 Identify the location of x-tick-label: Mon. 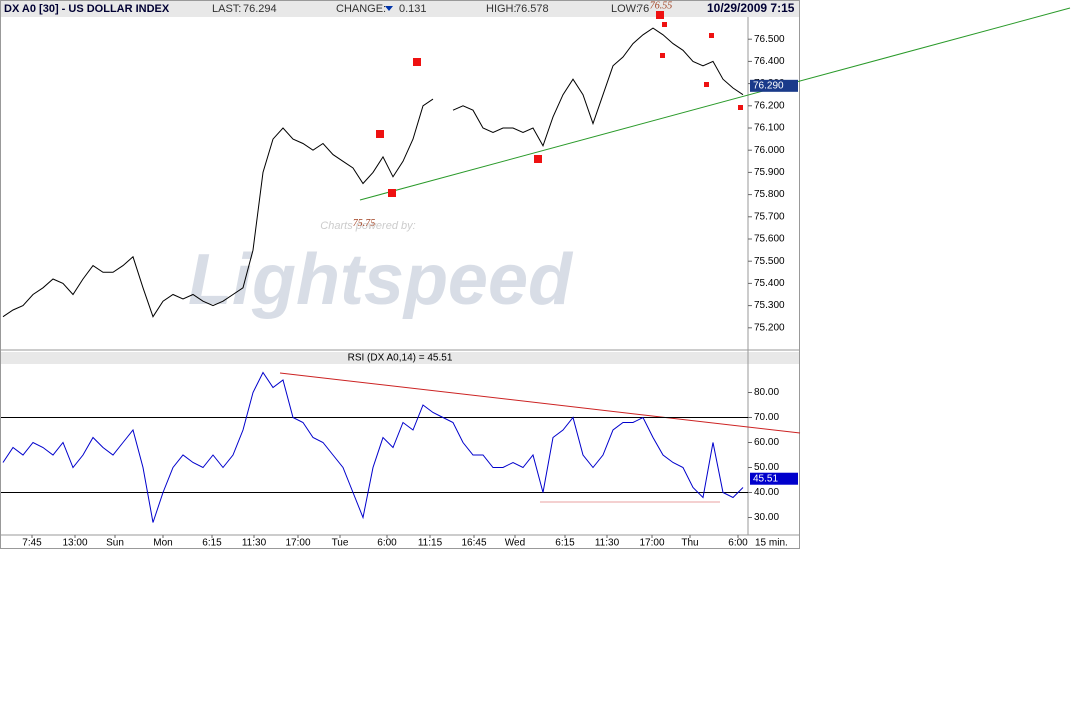
(162, 543).